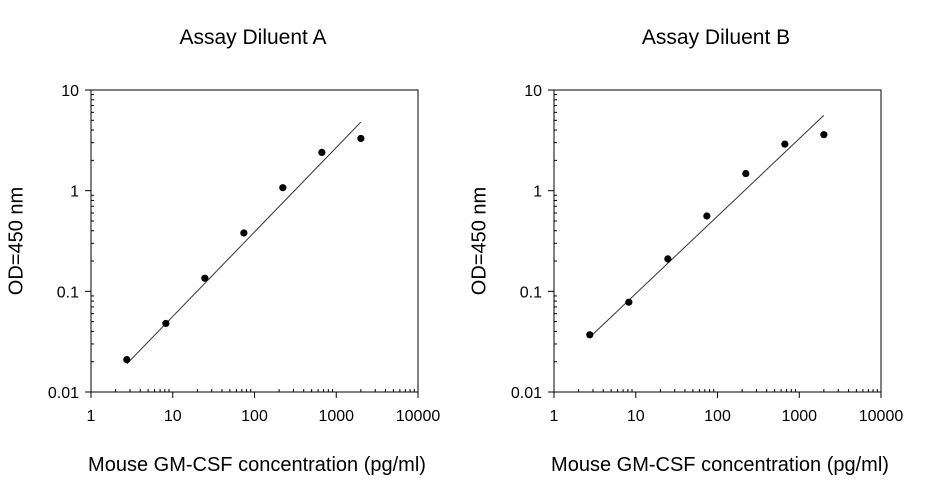 Image resolution: width=926 pixels, height=480 pixels. Describe the element at coordinates (716, 37) in the screenshot. I see `chart-title: Assay Diluent B` at that location.